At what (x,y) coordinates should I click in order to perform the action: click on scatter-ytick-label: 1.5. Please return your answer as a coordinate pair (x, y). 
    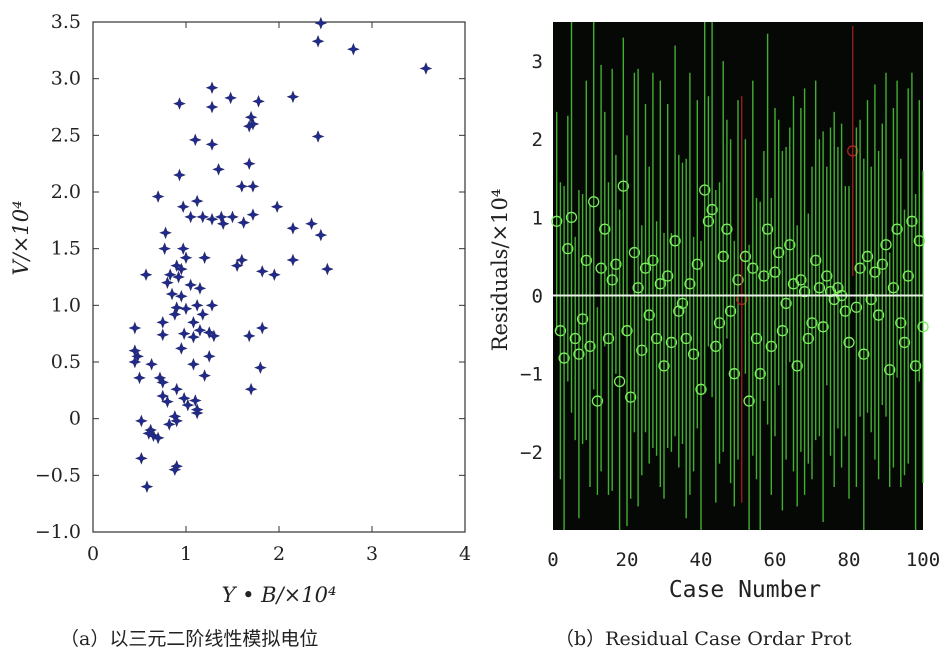
    Looking at the image, I should click on (66, 249).